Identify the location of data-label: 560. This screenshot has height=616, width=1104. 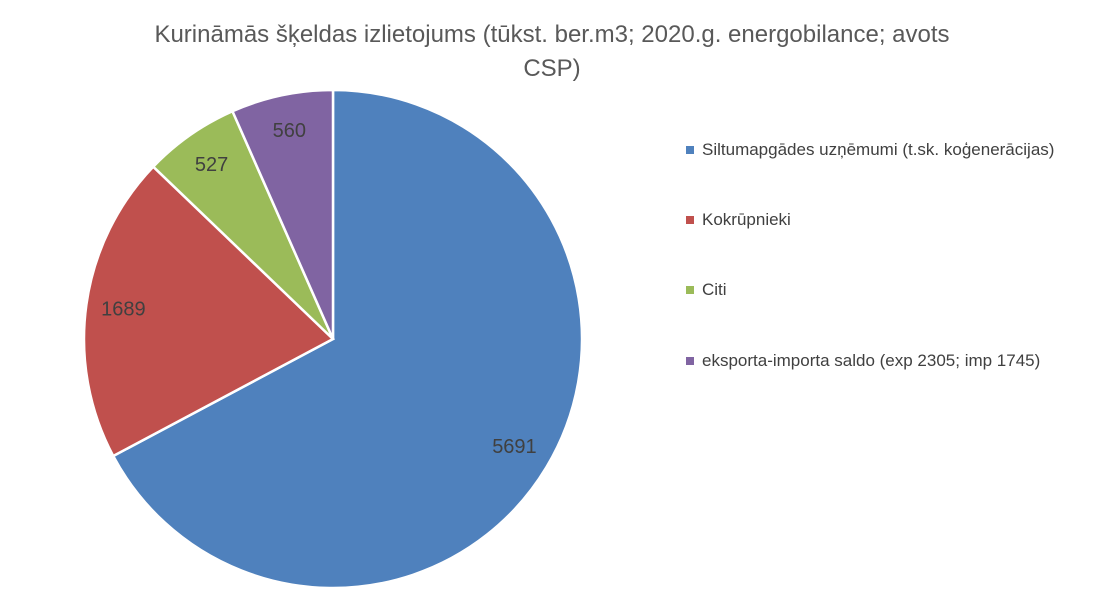
(289, 131).